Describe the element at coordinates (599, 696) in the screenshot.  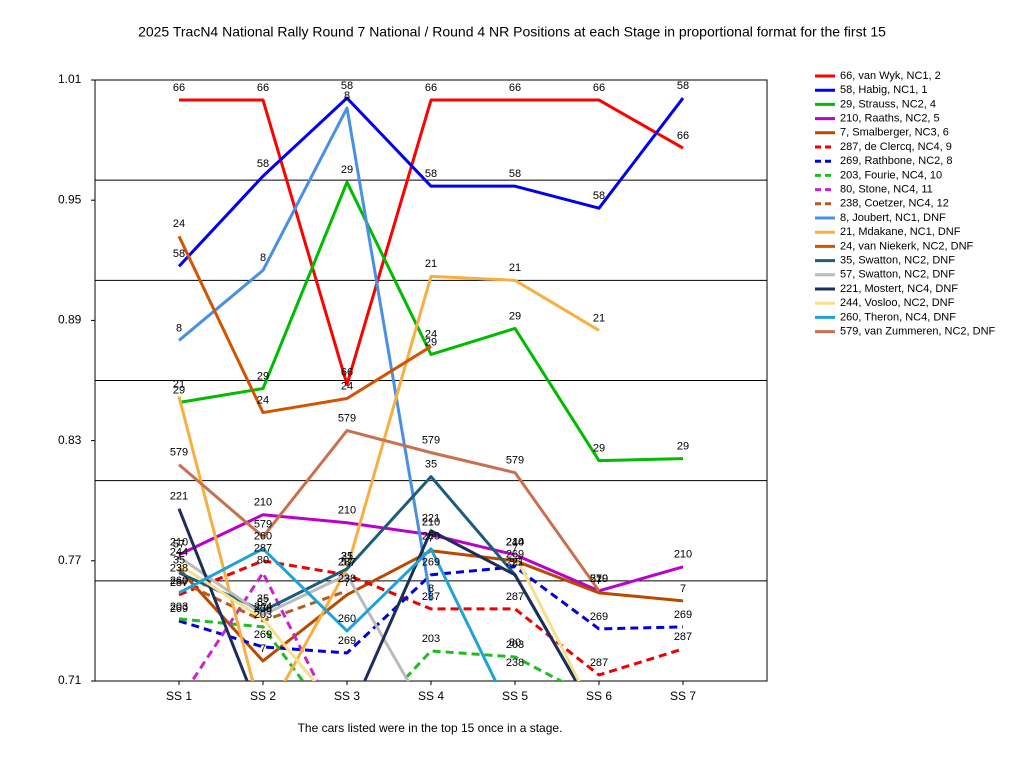
I see `x-tick-label: SS 6` at that location.